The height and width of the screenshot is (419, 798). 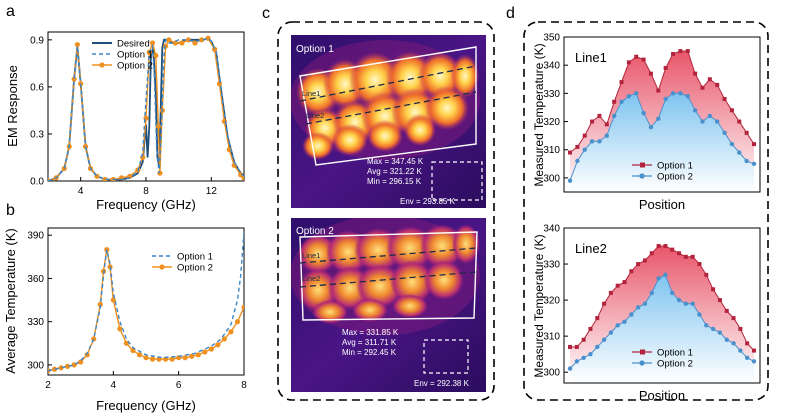 I want to click on legend-label: Desired, so click(x=133, y=44).